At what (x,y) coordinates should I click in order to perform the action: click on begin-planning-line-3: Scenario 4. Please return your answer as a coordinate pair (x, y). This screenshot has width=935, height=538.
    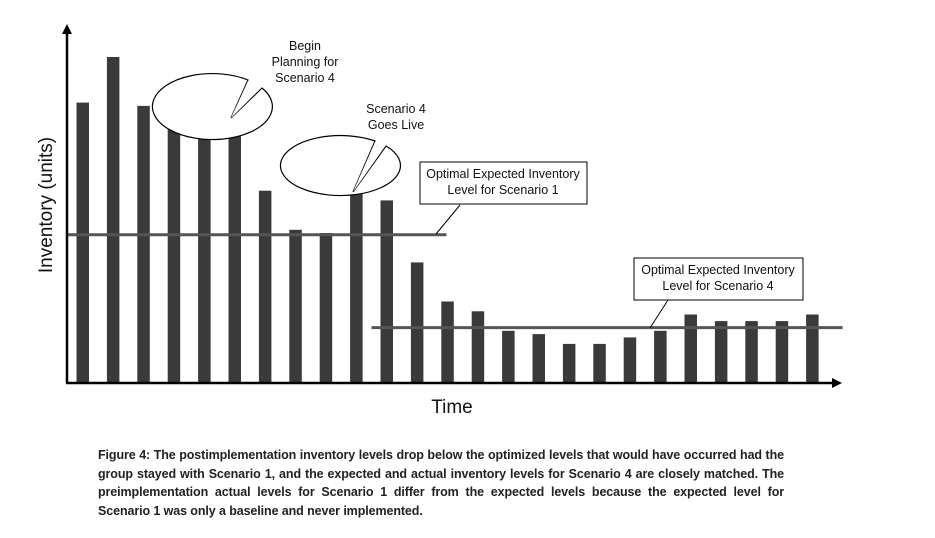
    Looking at the image, I should click on (305, 78).